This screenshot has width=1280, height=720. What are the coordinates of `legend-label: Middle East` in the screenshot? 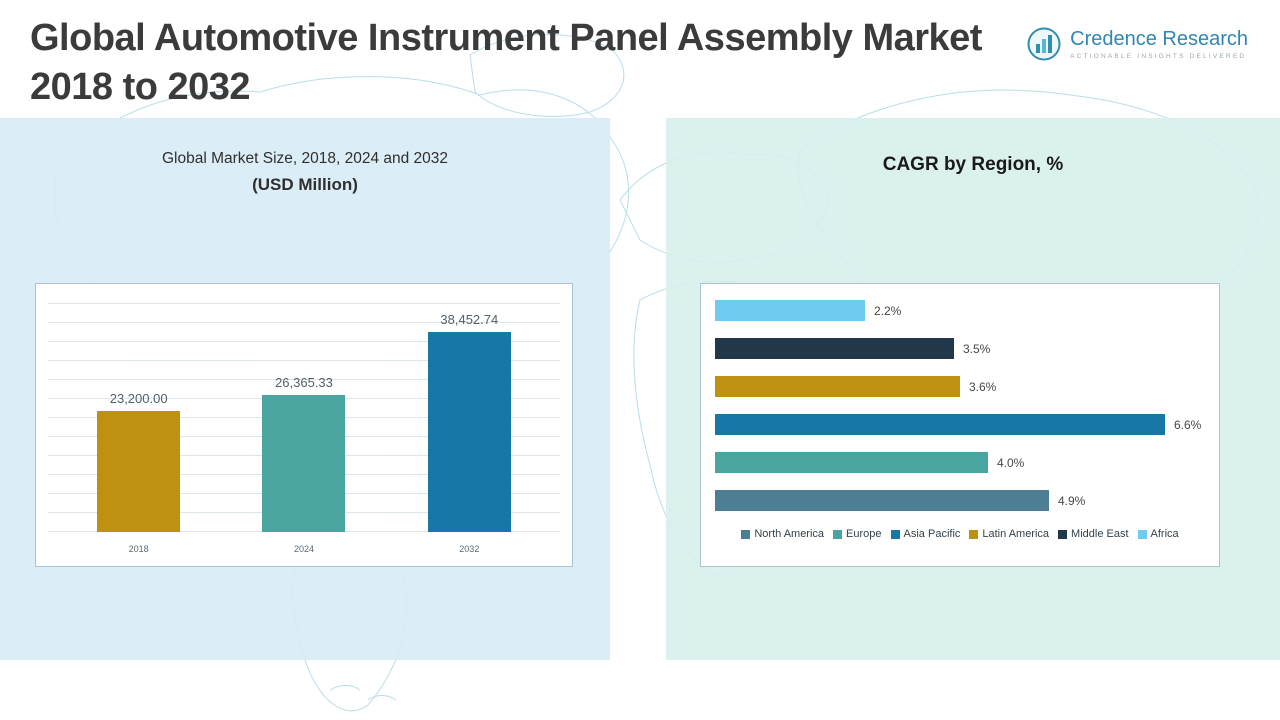 It's located at (1100, 534).